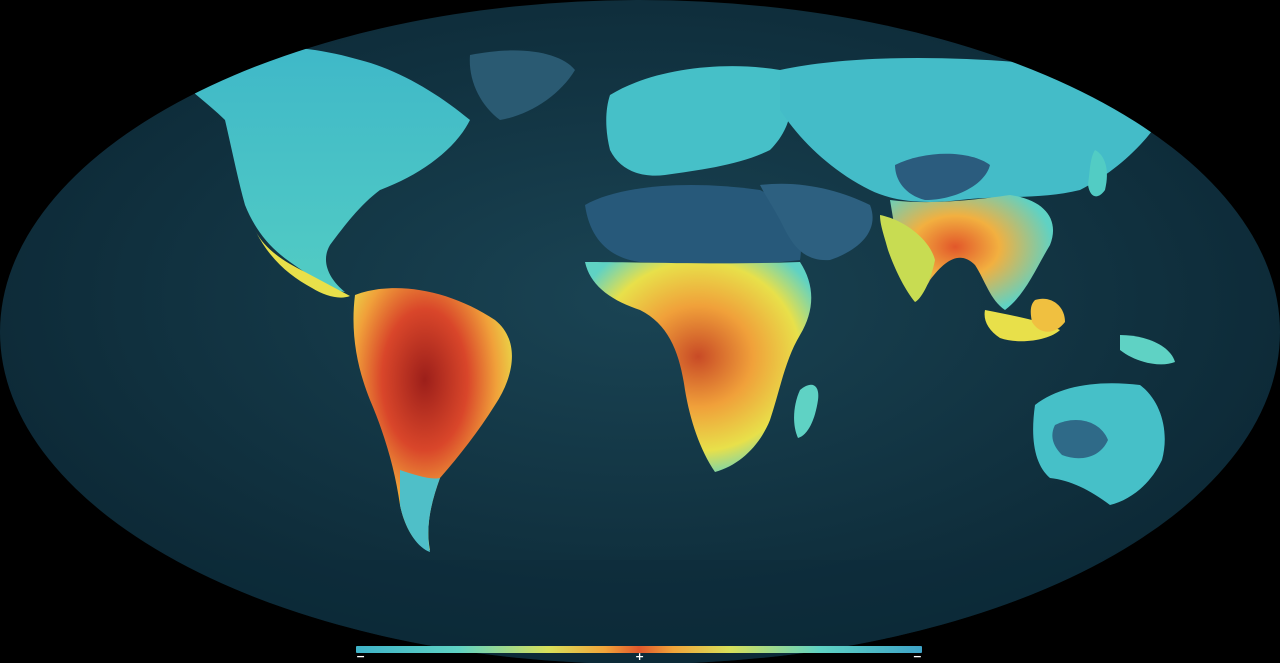 Image resolution: width=1280 pixels, height=663 pixels. What do you see at coordinates (315, 168) in the screenshot?
I see `north-america` at bounding box center [315, 168].